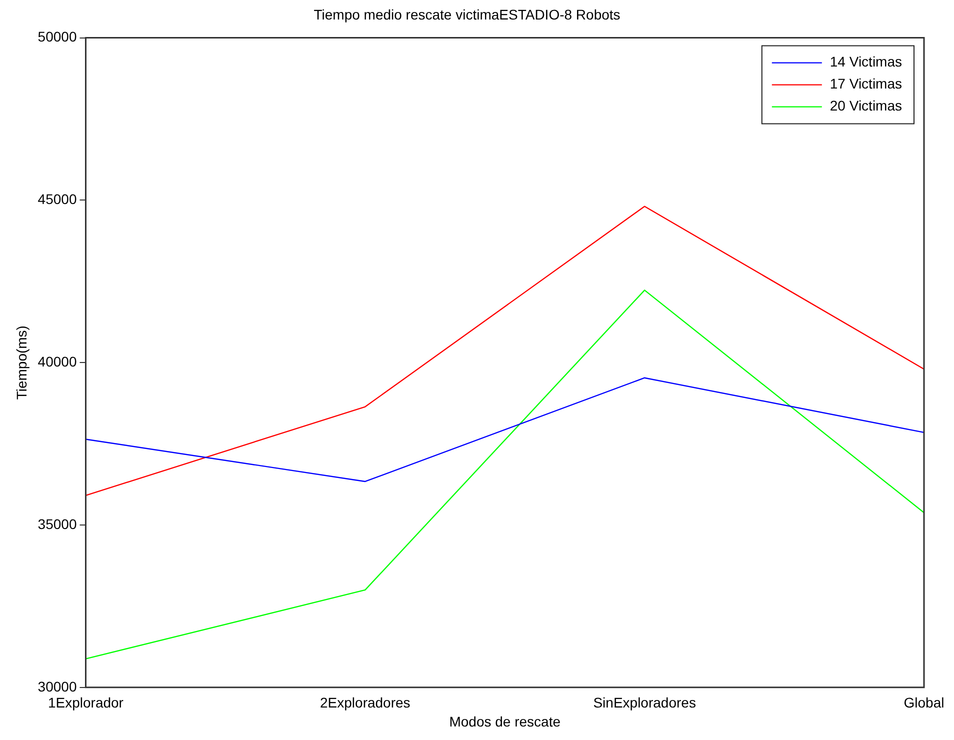 The height and width of the screenshot is (740, 954). What do you see at coordinates (57, 686) in the screenshot?
I see `y-tick-label: 30000` at bounding box center [57, 686].